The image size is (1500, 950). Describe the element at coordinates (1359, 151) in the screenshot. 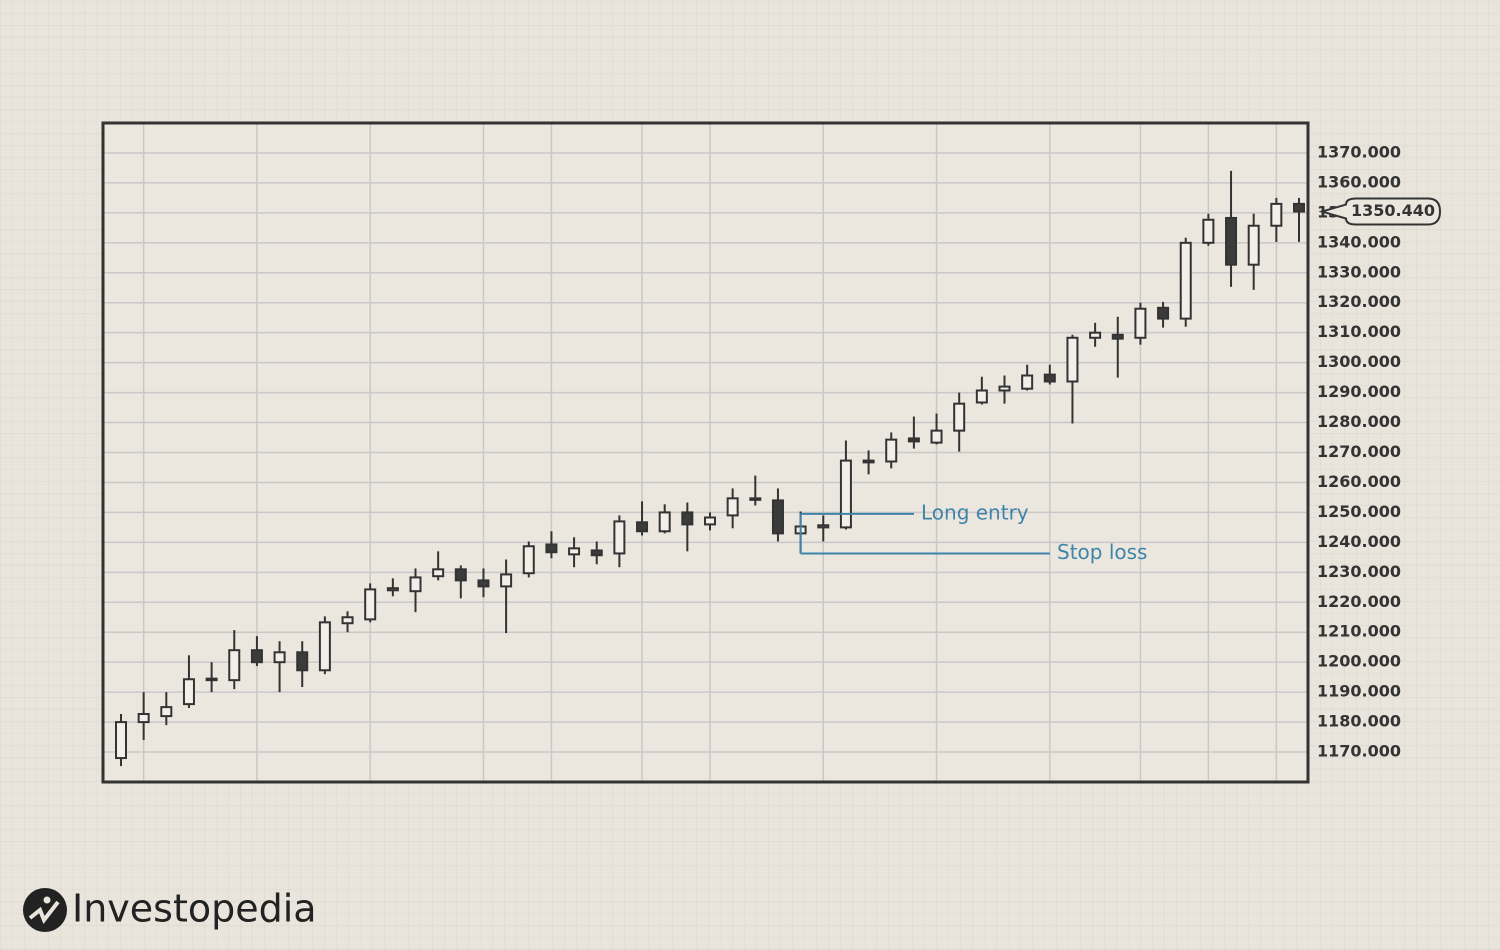

I see `y-tick-label: 1370.000` at that location.